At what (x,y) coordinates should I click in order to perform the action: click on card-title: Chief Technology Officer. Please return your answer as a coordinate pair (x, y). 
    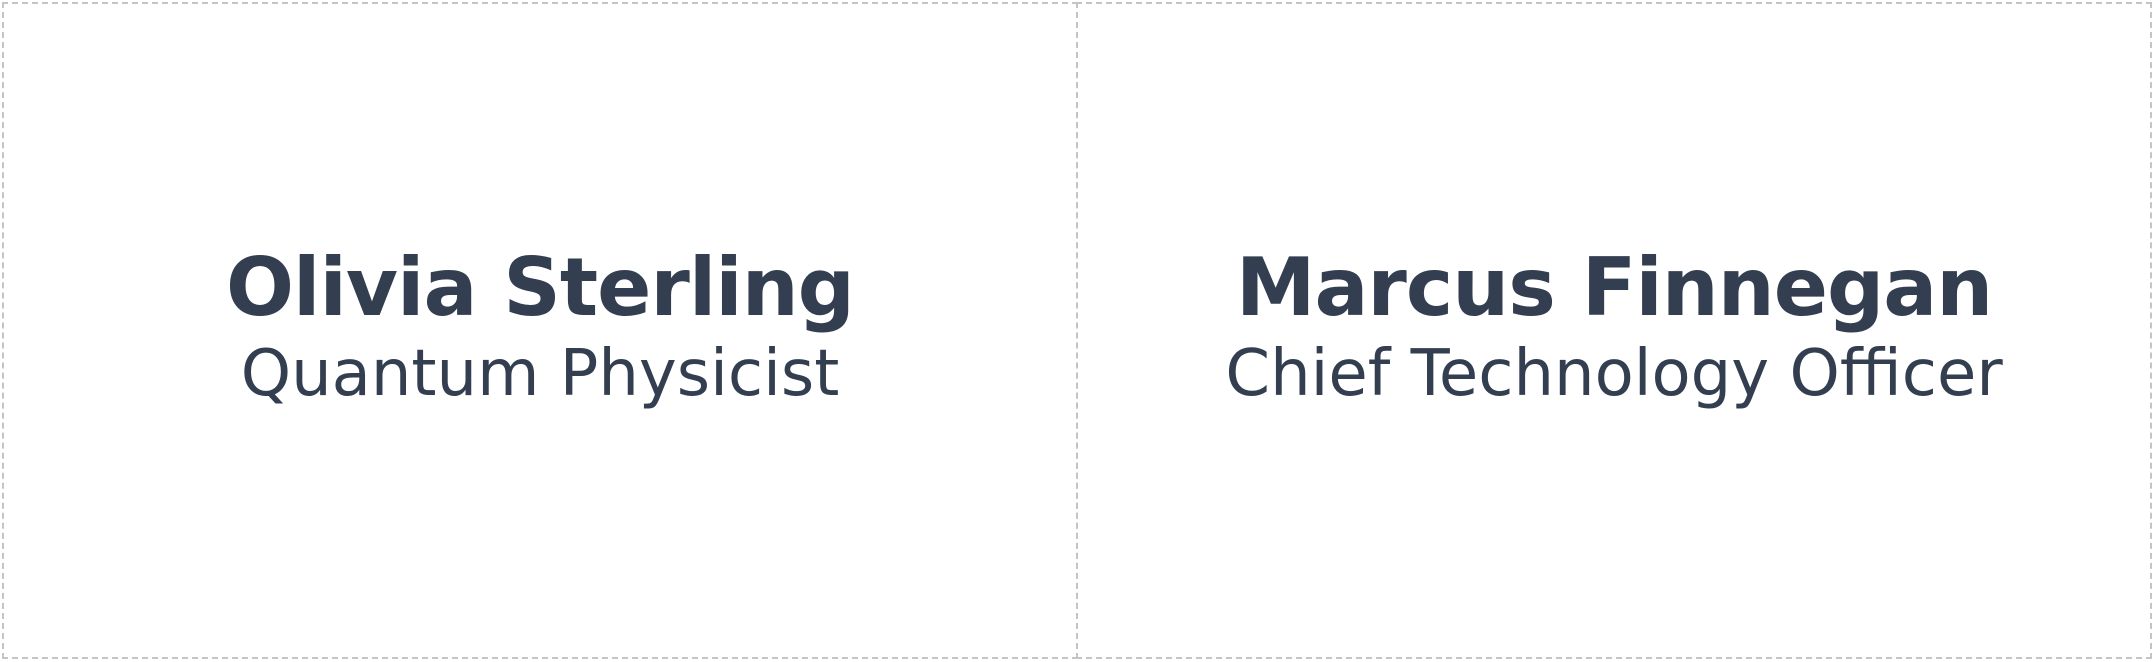
    Looking at the image, I should click on (1614, 373).